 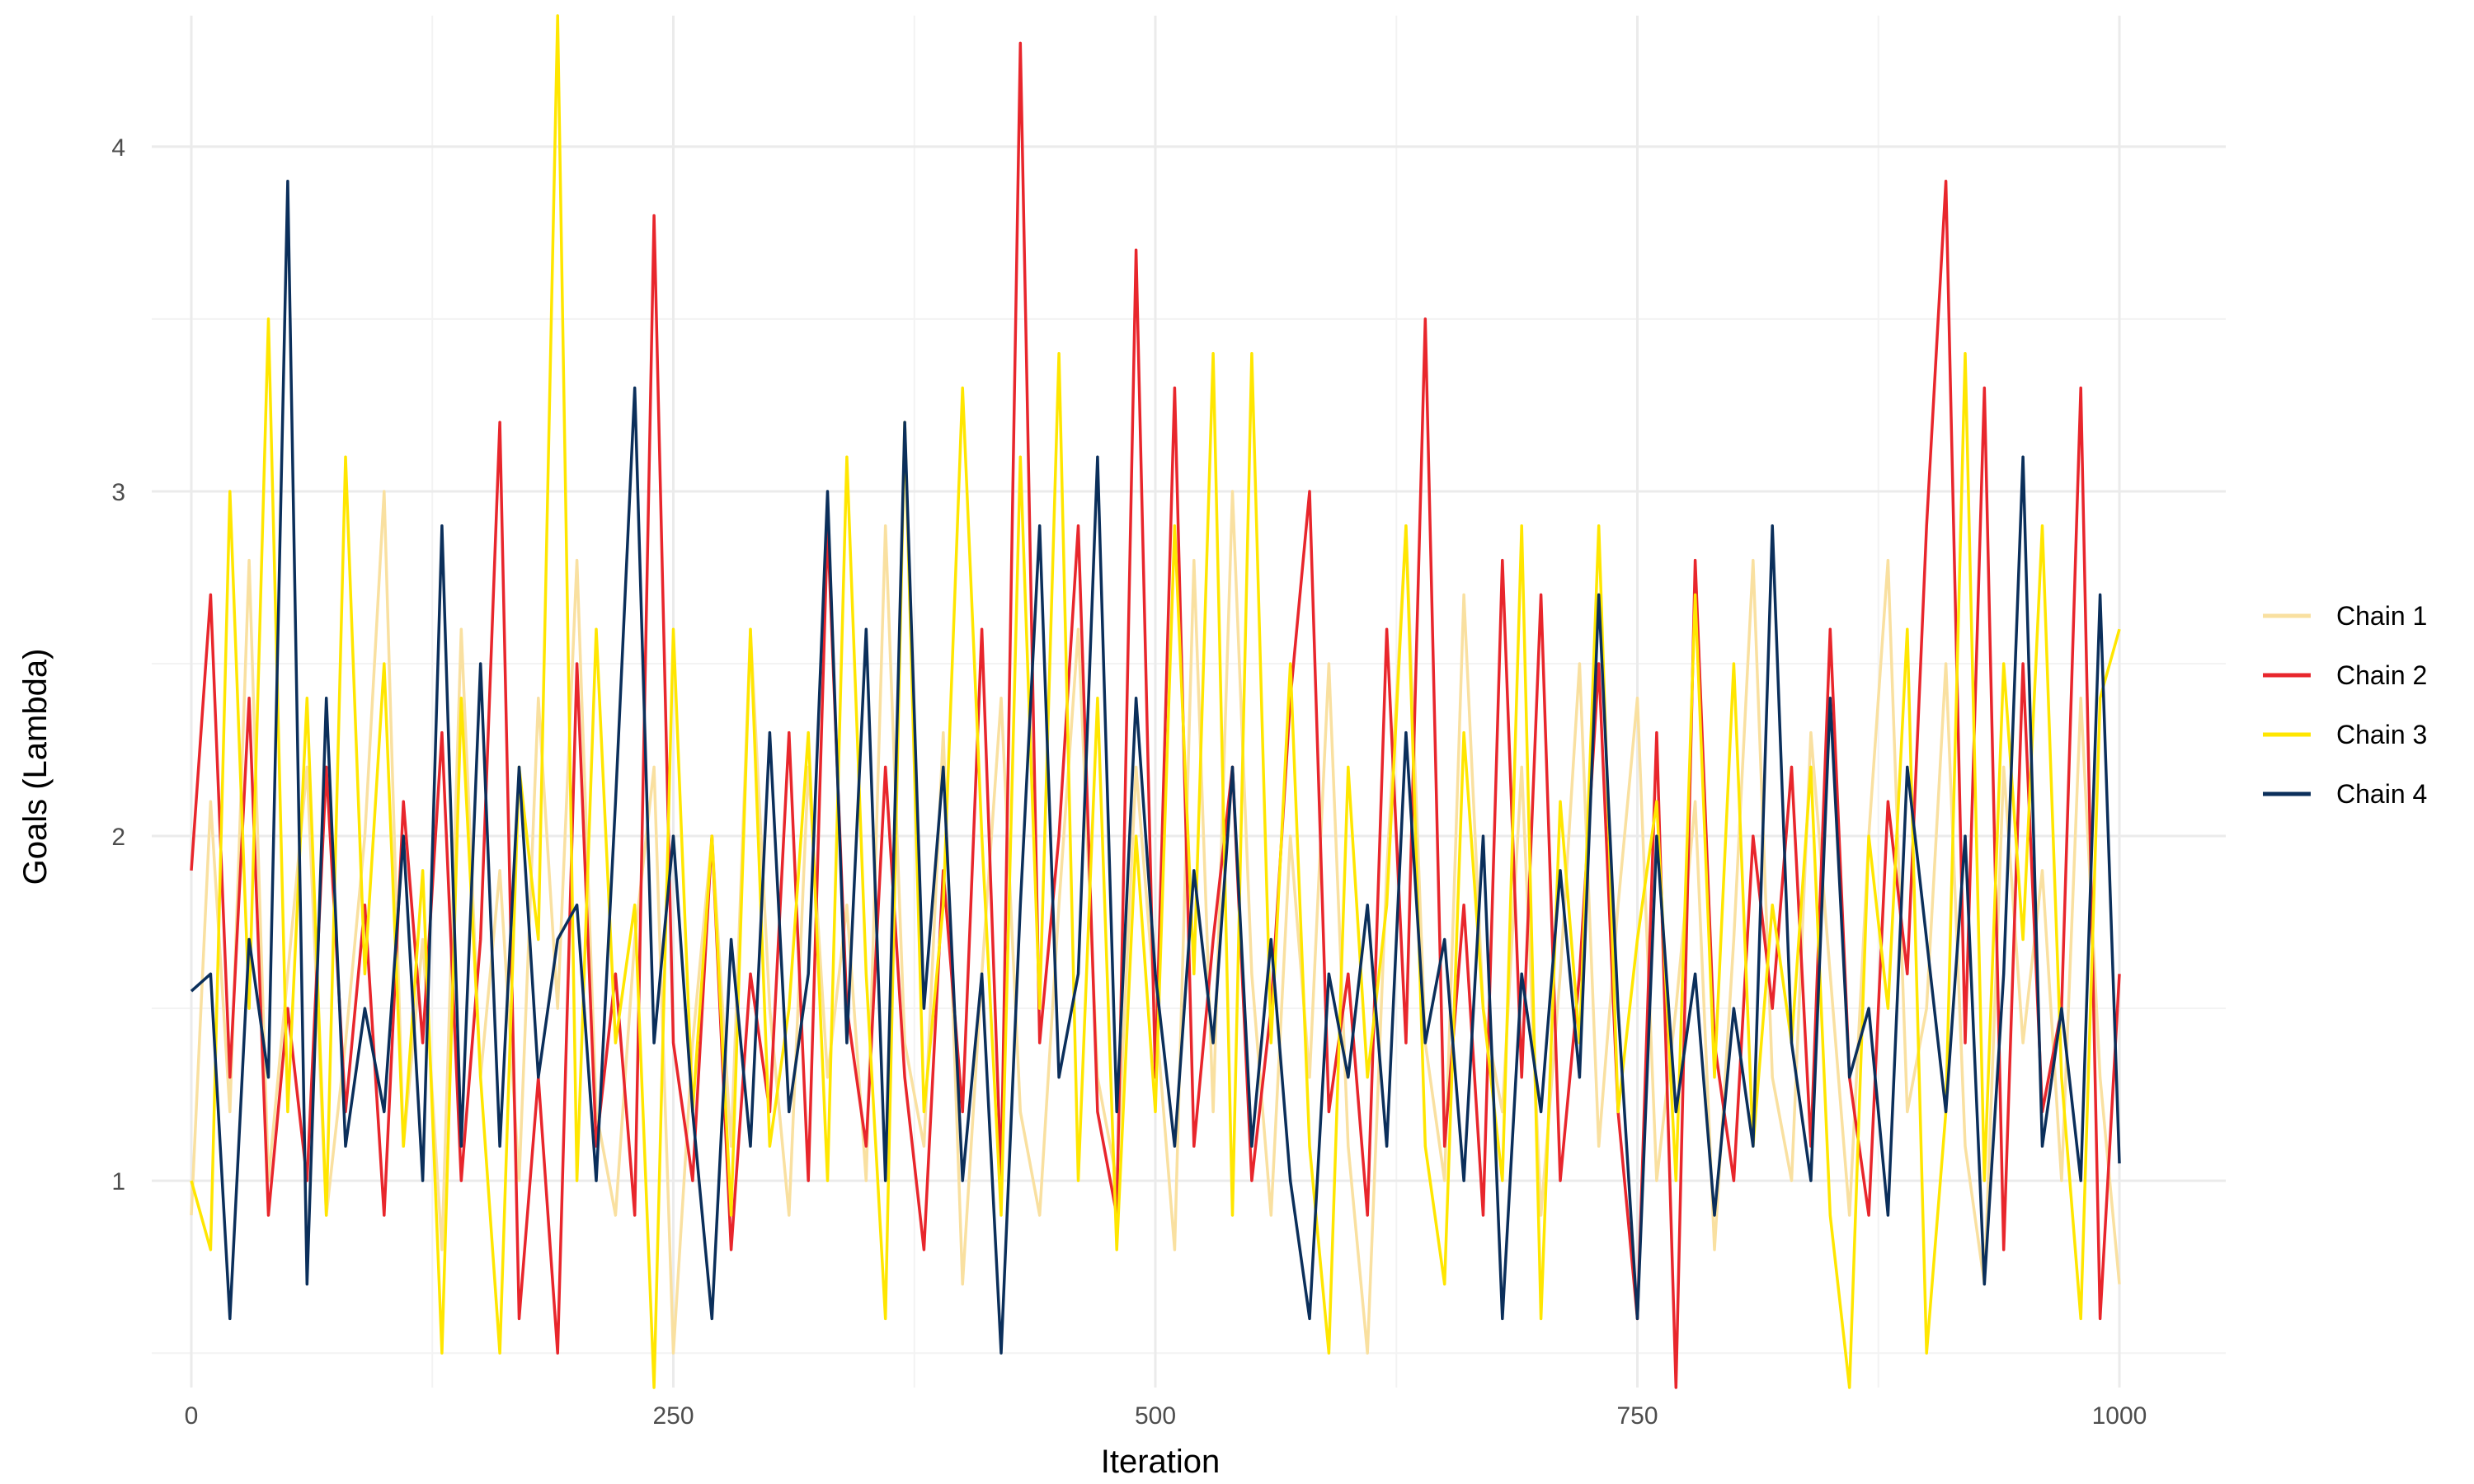 What do you see at coordinates (118, 837) in the screenshot?
I see `y-tick-label: 2` at bounding box center [118, 837].